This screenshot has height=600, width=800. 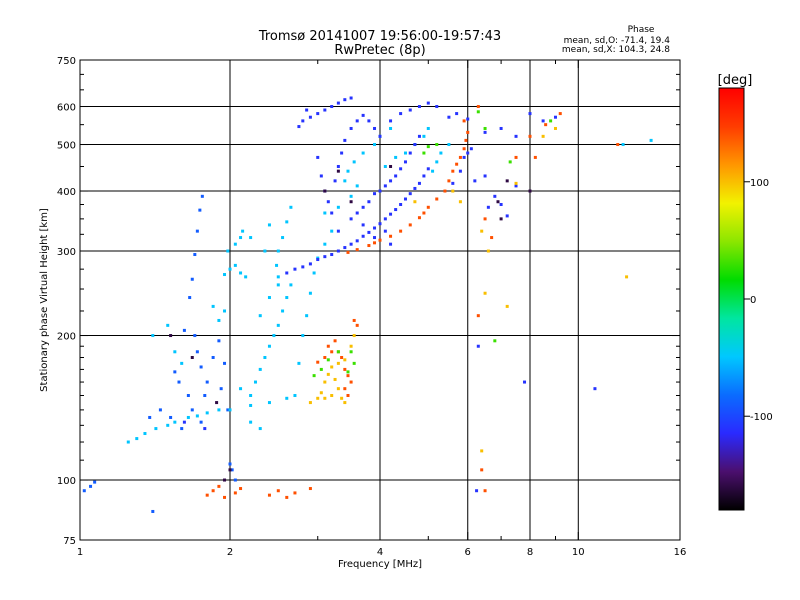 I want to click on phase-heading: Phase, so click(x=641, y=30).